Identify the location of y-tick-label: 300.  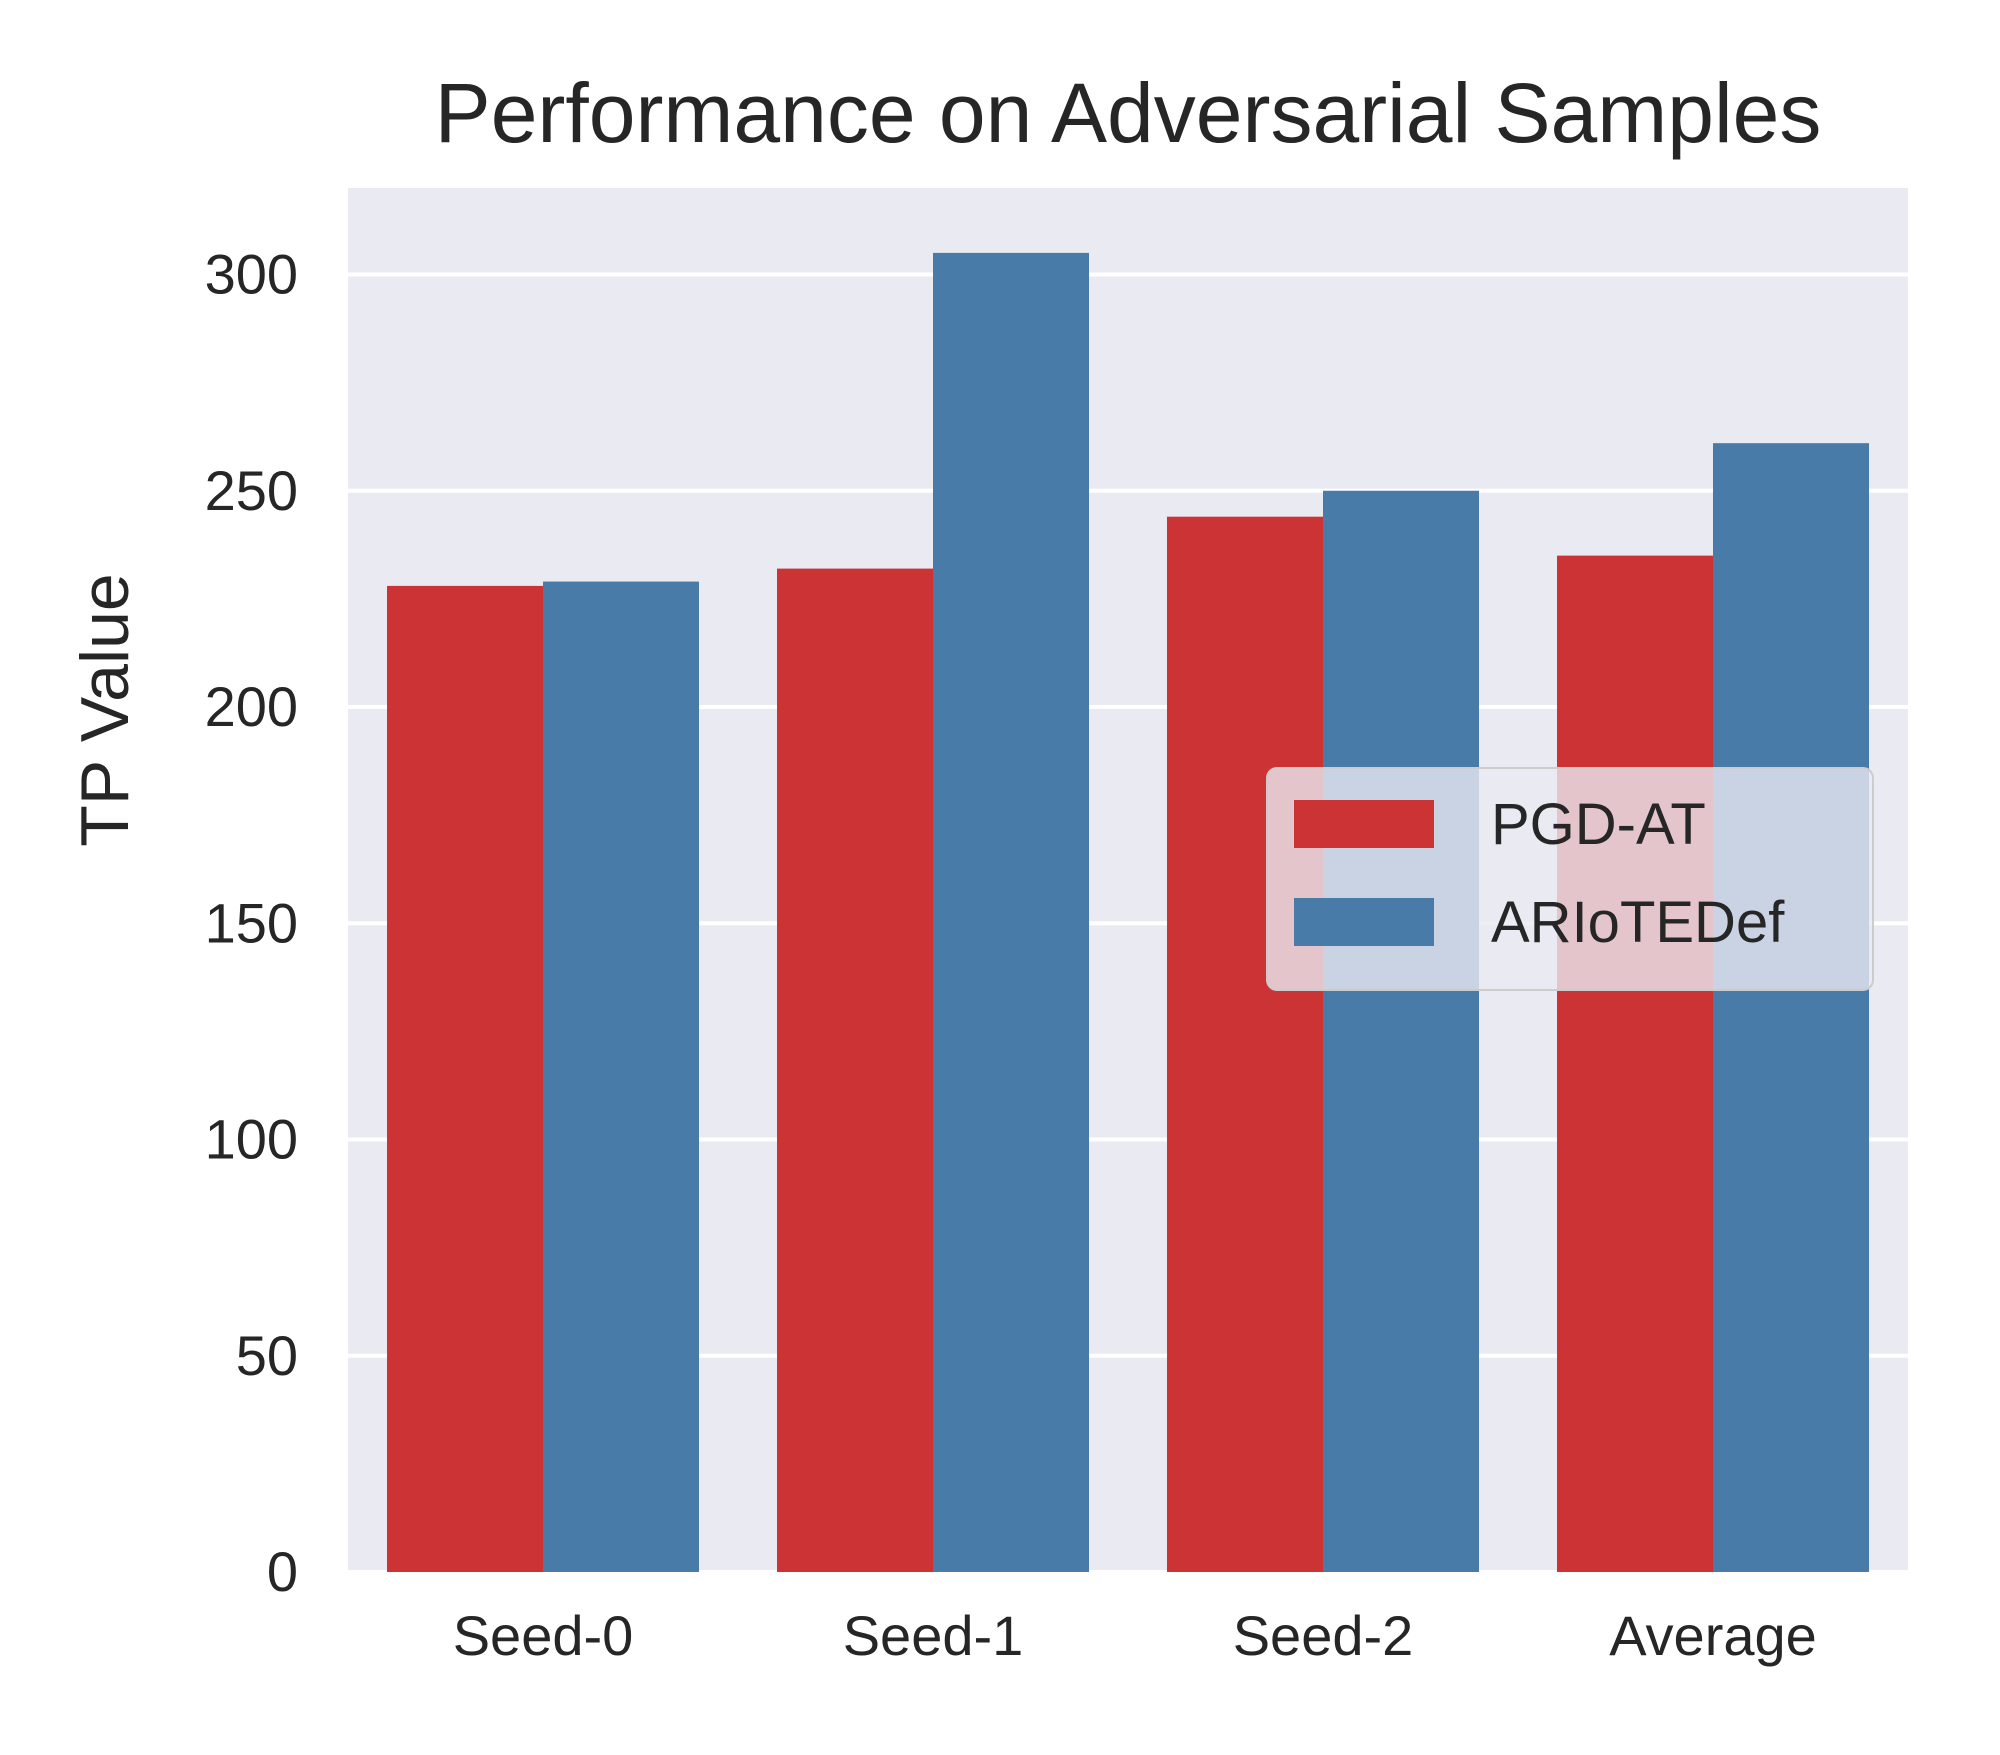
(251, 274).